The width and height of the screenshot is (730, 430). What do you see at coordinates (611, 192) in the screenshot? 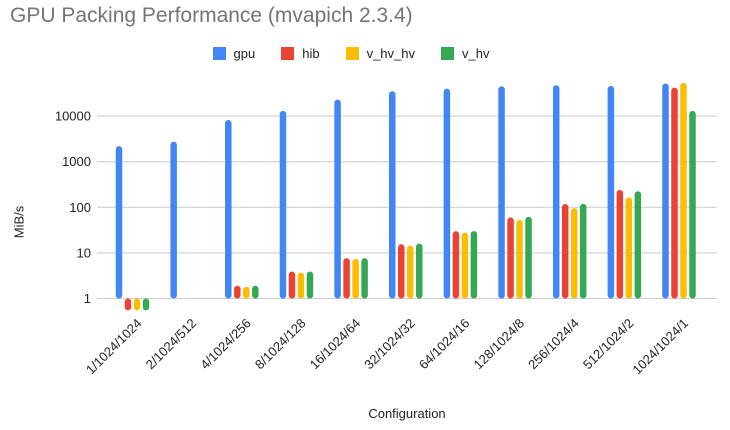
I see `bar-gpu-512/1024/2` at bounding box center [611, 192].